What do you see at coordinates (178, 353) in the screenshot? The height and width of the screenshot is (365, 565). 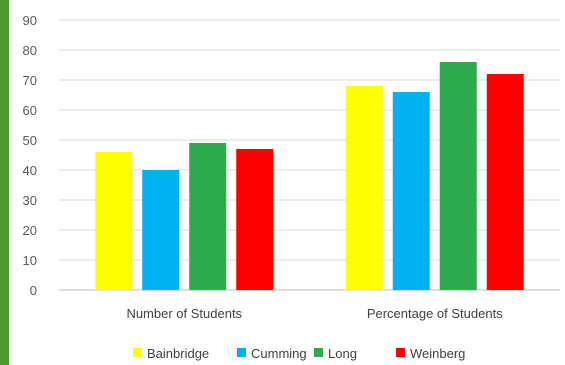 I see `legend-label: Bainbridge` at bounding box center [178, 353].